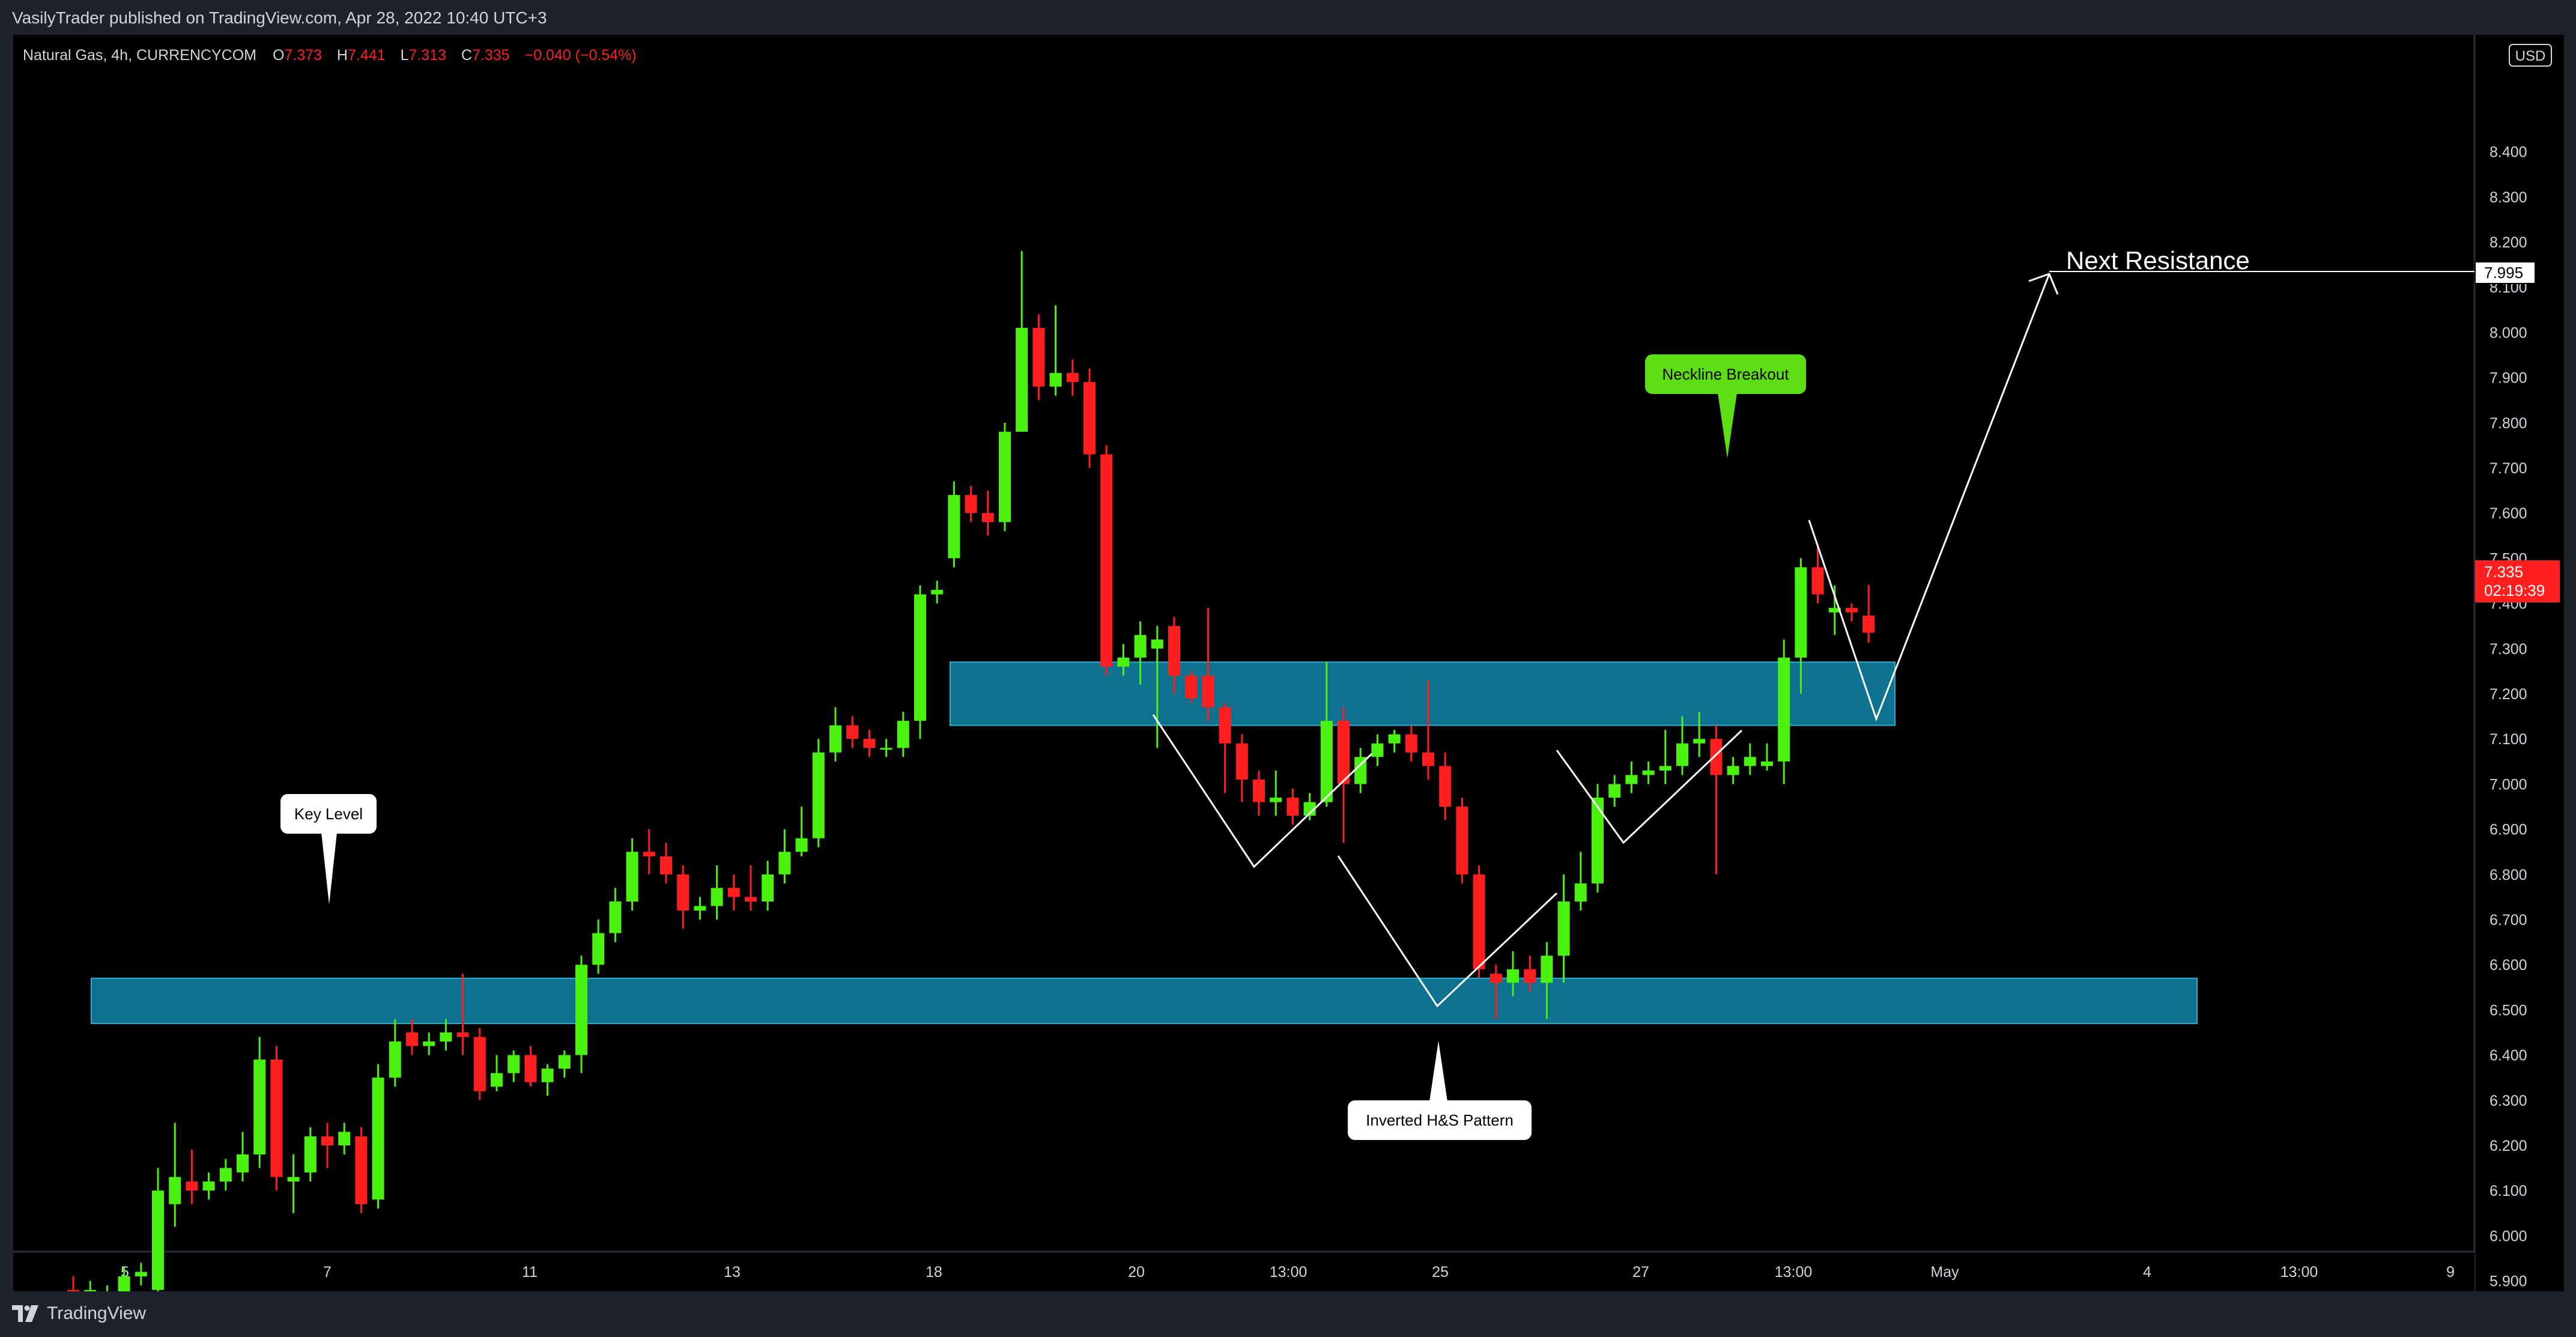  I want to click on y-tick-label: 8.400, so click(2508, 152).